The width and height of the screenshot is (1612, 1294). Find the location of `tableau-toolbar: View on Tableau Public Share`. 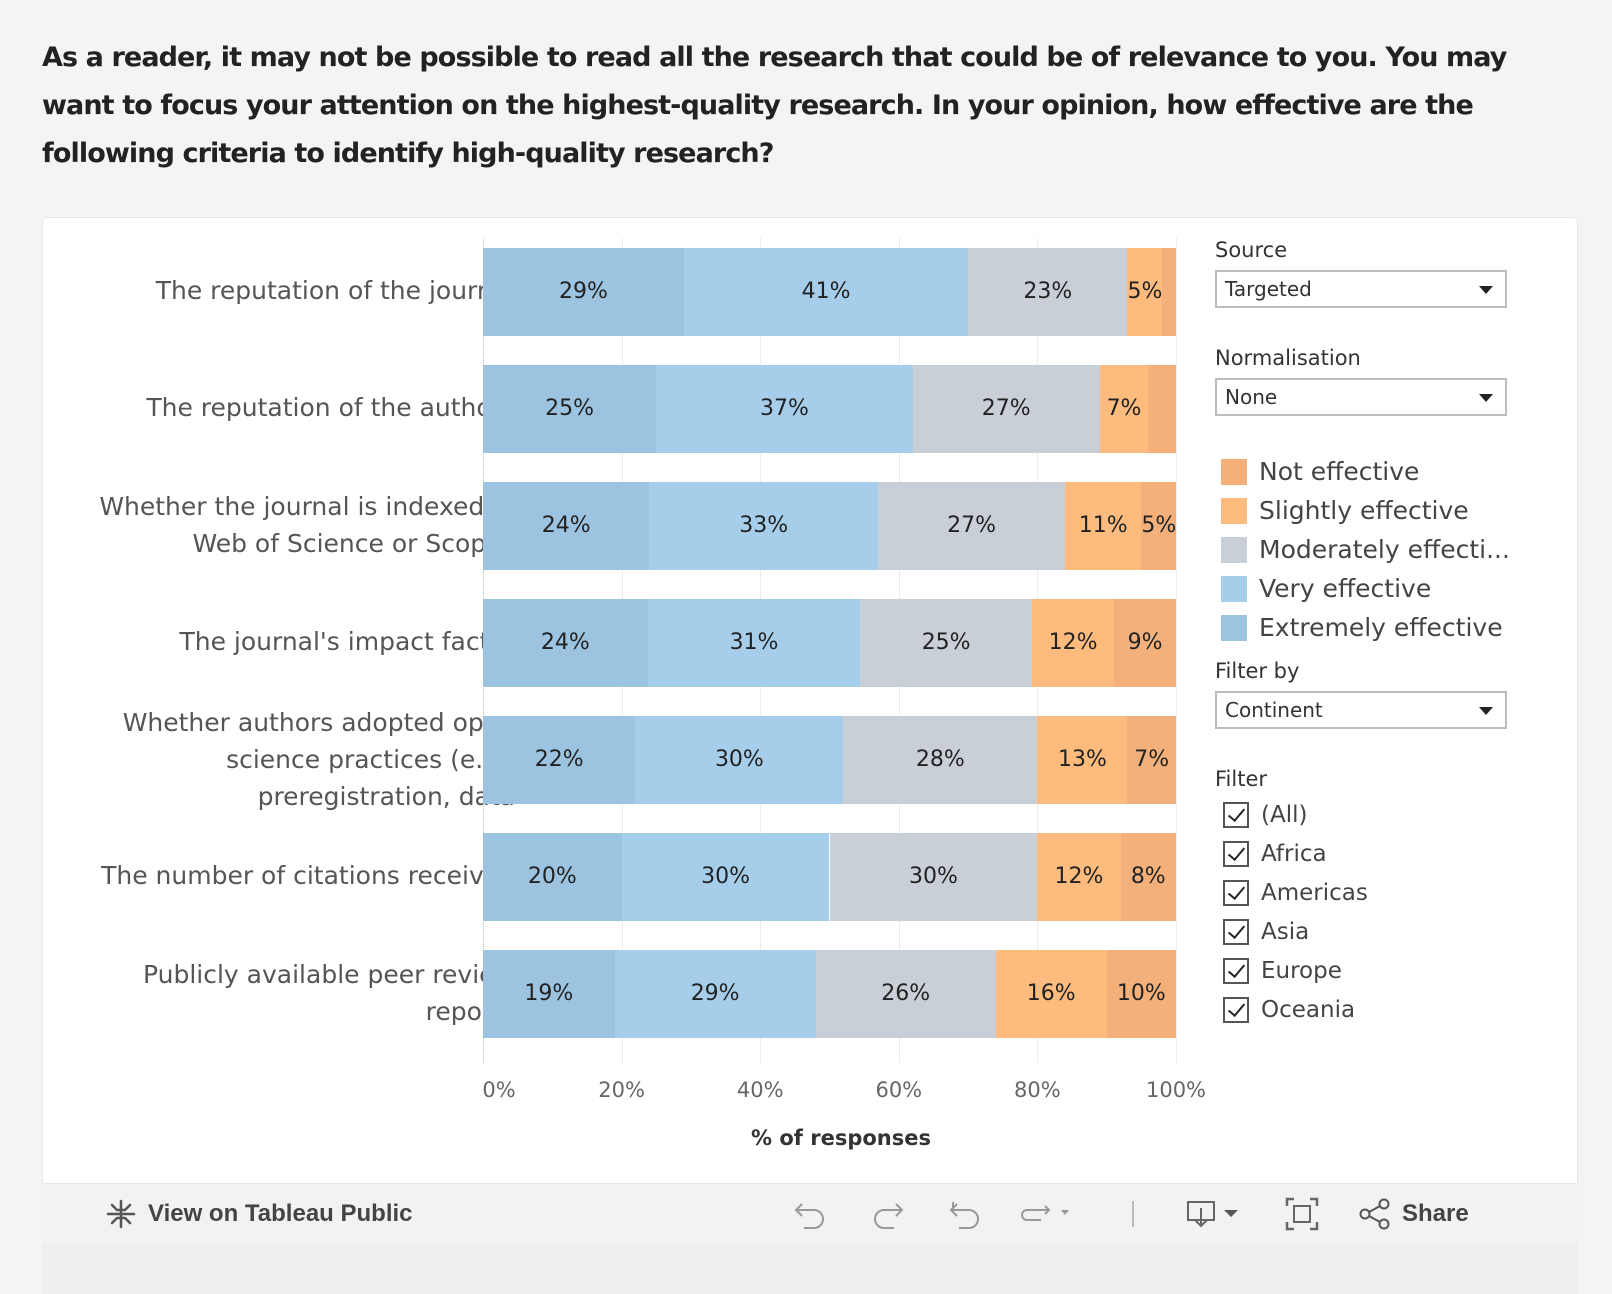

tableau-toolbar: View on Tableau Public Share is located at coordinates (810, 1213).